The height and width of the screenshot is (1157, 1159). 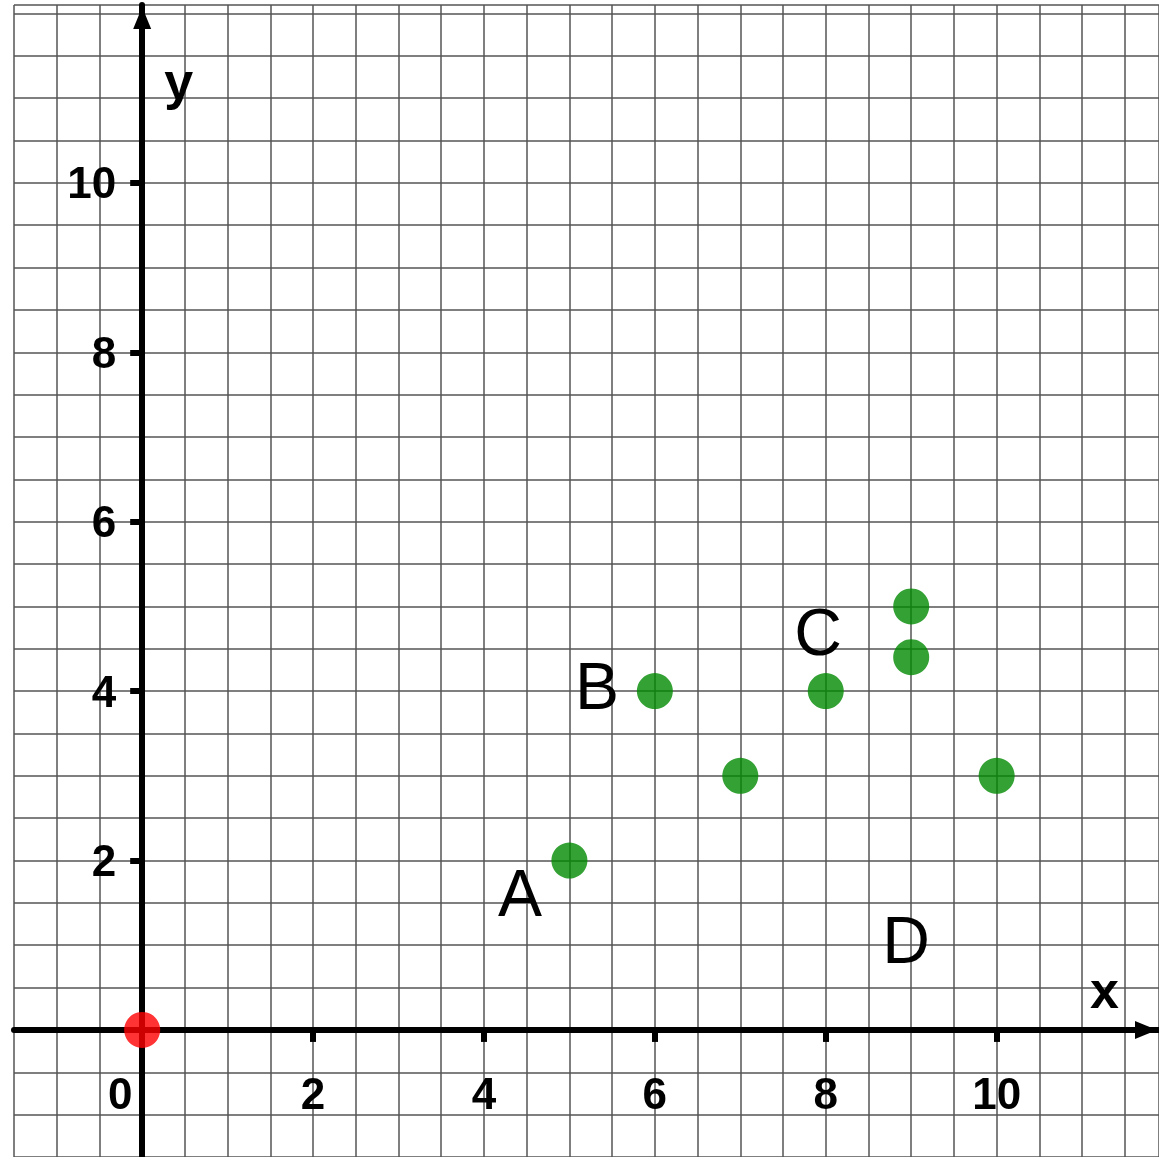 What do you see at coordinates (92, 183) in the screenshot?
I see `y-tick-label: 10` at bounding box center [92, 183].